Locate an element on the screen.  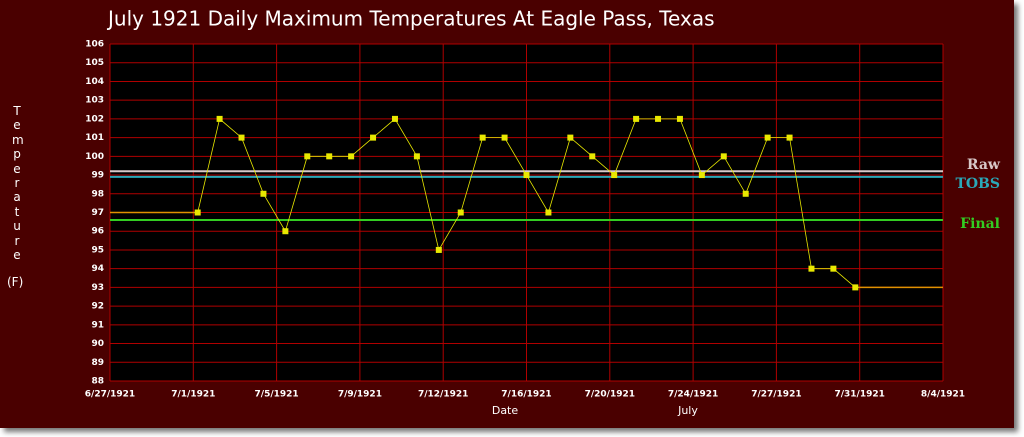
y-tick-label: 102 is located at coordinates (94, 119).